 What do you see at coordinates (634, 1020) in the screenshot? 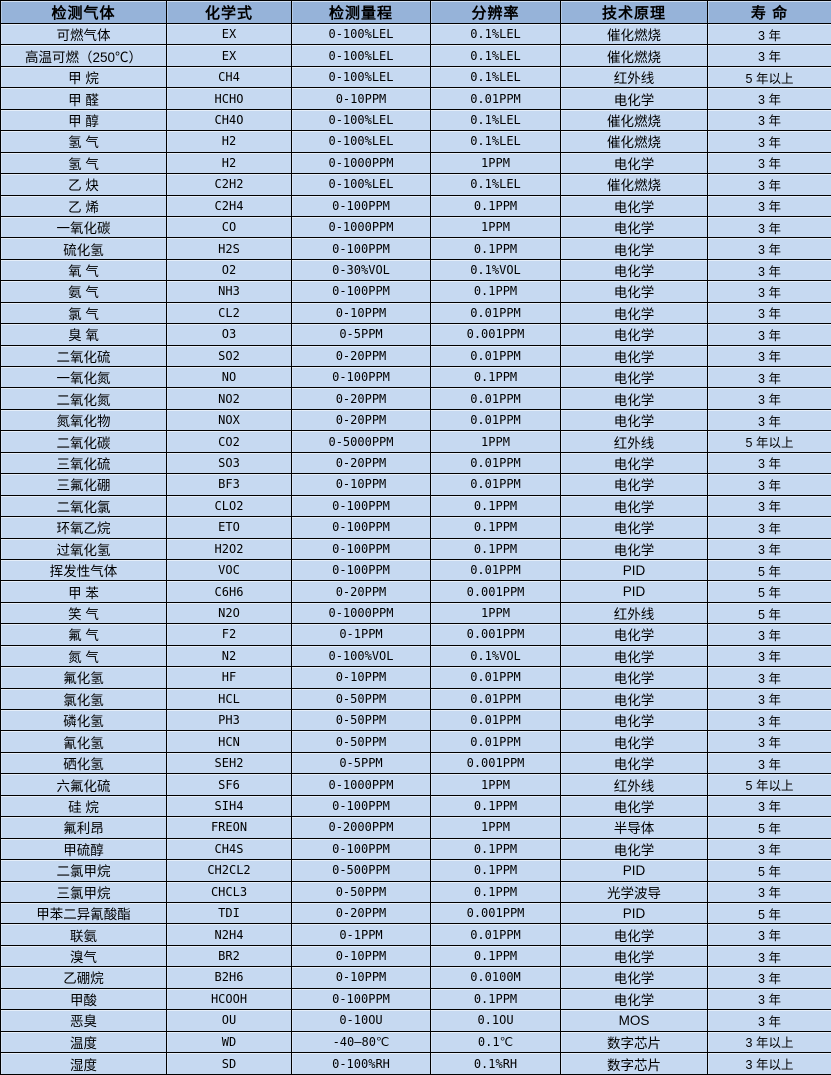
I see `cell-technology-principle: MOS` at bounding box center [634, 1020].